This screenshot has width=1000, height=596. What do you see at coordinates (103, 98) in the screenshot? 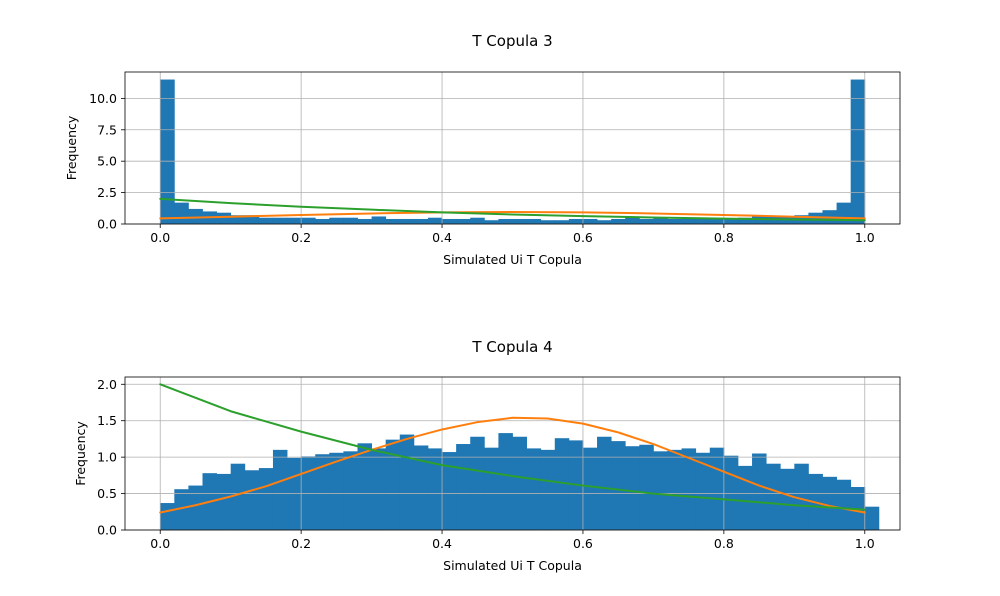
I see `y-tick-label: 10.0` at bounding box center [103, 98].